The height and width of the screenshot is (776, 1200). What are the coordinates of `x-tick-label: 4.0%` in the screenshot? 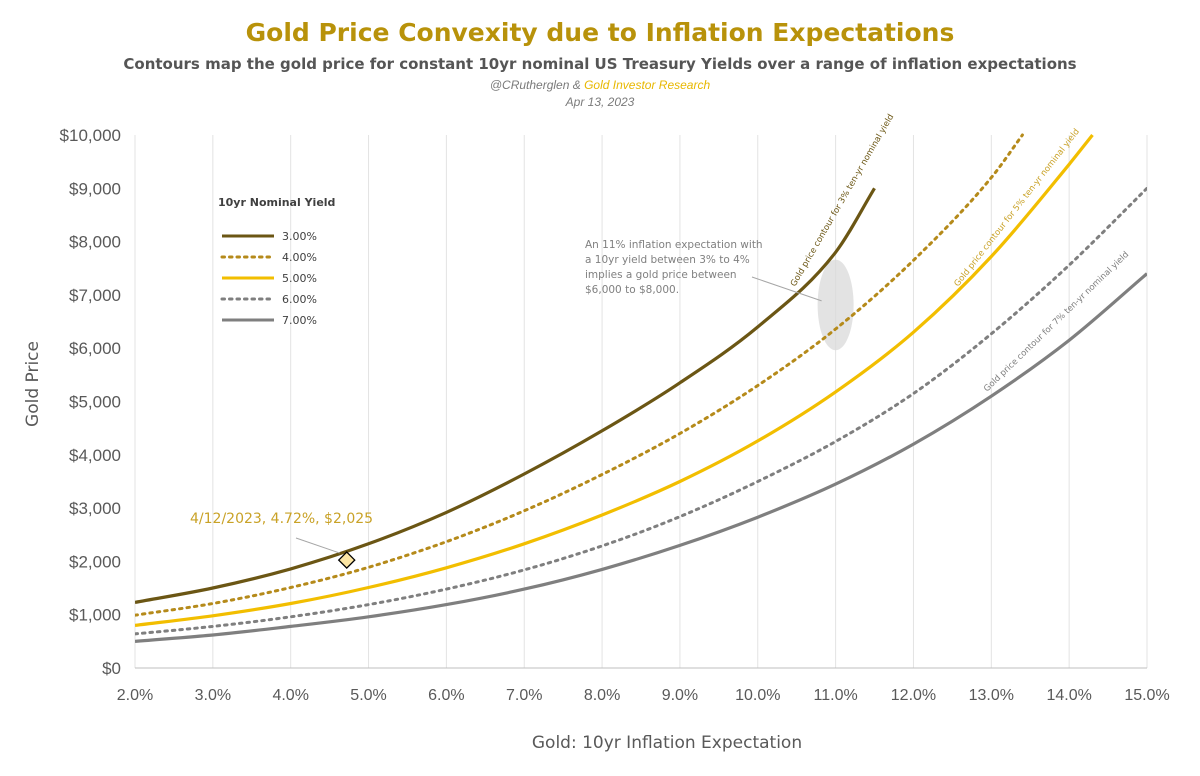 It's located at (290, 695).